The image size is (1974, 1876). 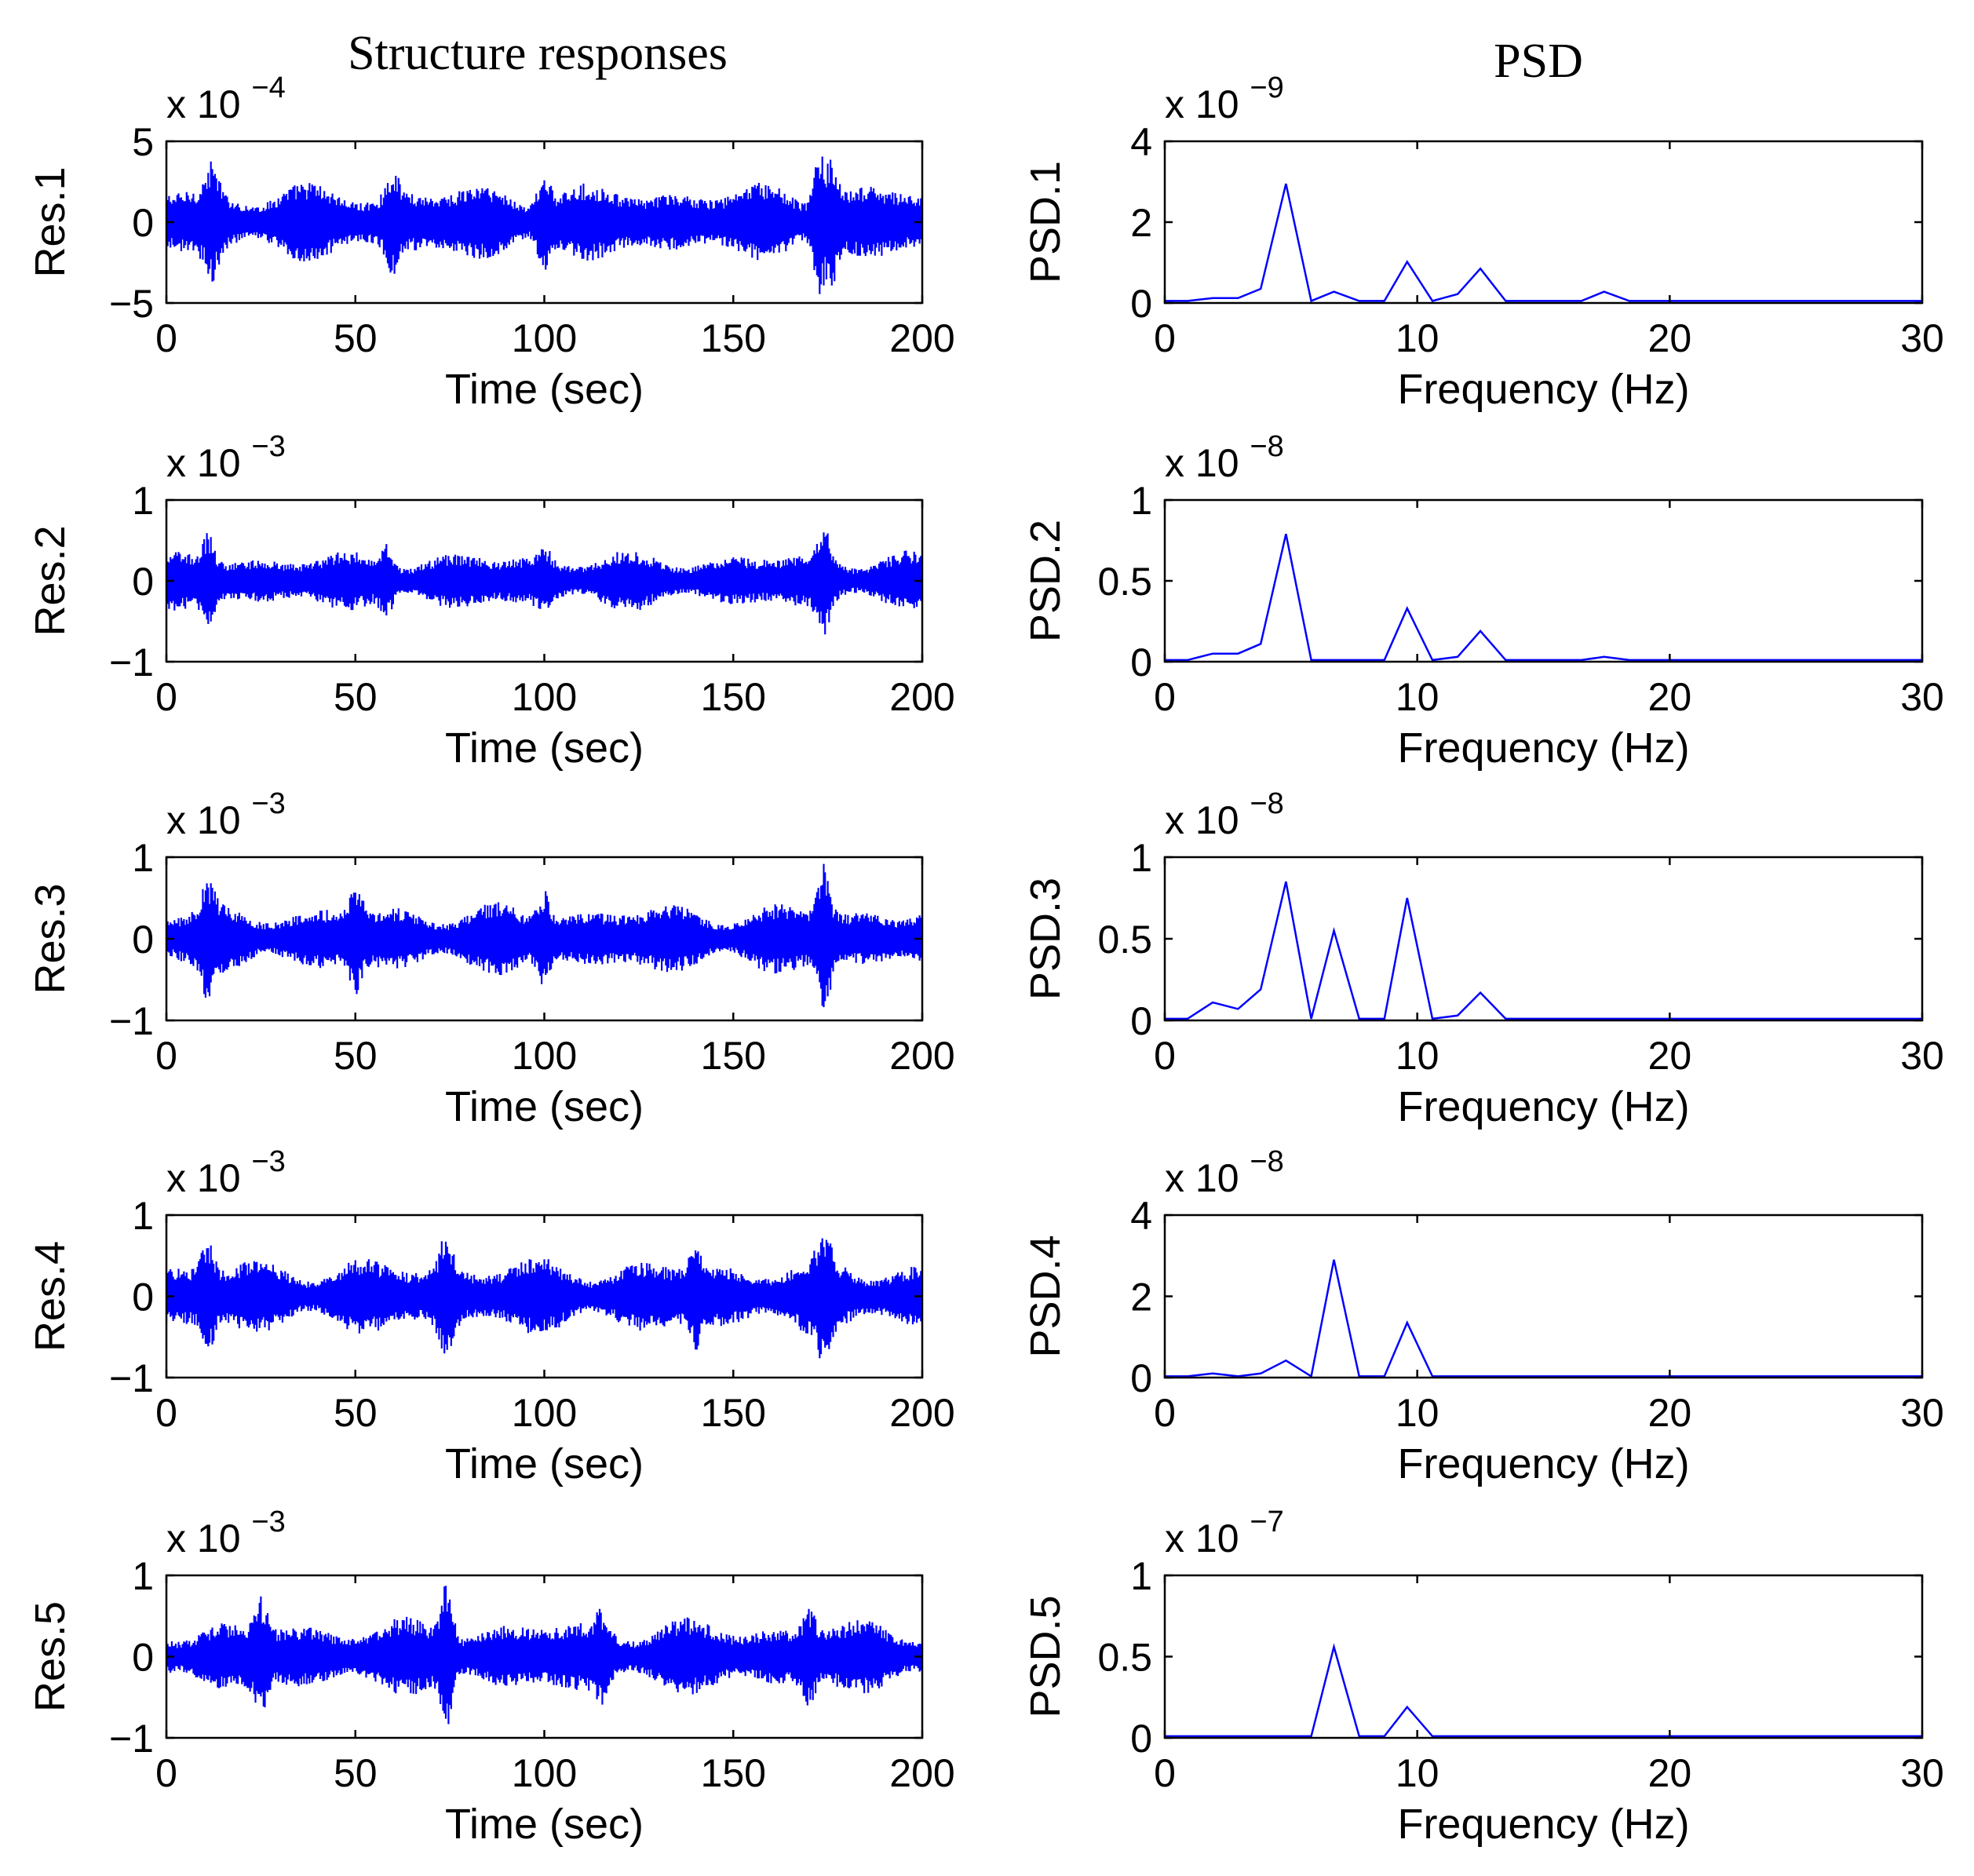 What do you see at coordinates (1141, 223) in the screenshot?
I see `psd1-ytick-label: 2` at bounding box center [1141, 223].